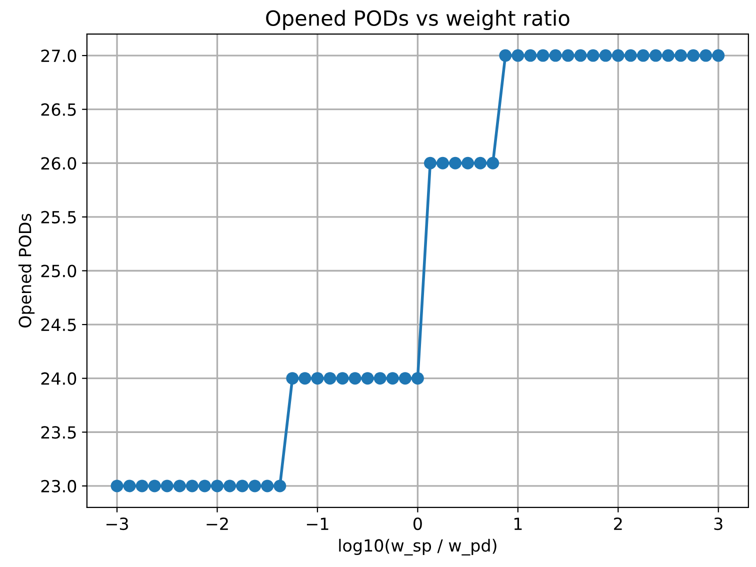 This screenshot has height=567, width=756. Describe the element at coordinates (26, 271) in the screenshot. I see `y-axis-title: Opened PODs` at that location.